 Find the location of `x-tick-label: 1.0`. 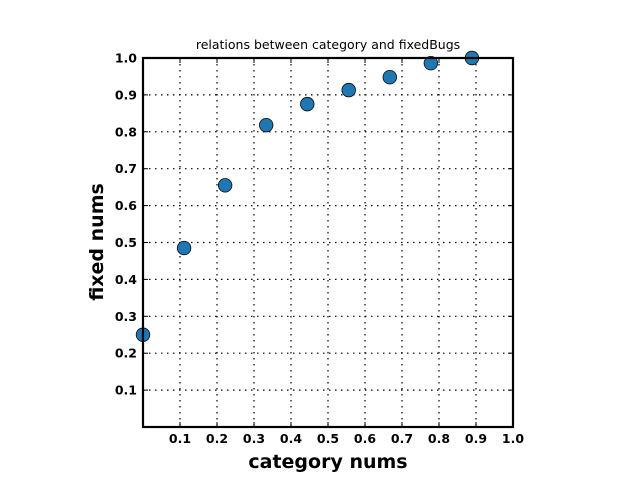

x-tick-label: 1.0 is located at coordinates (513, 438).